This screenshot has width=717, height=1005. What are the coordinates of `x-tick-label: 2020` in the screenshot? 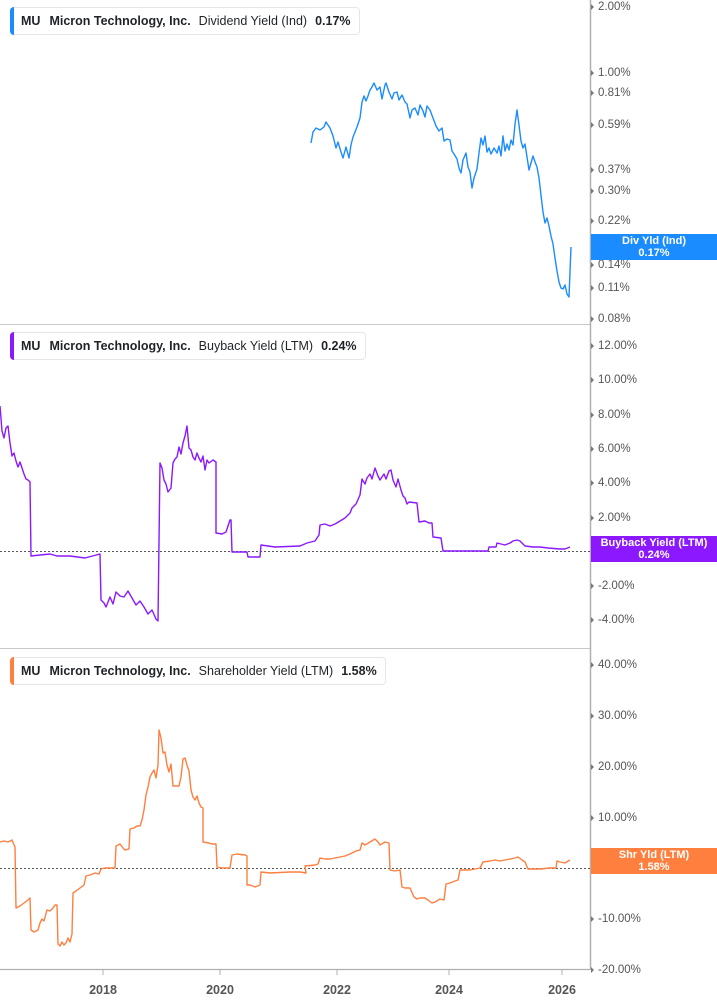 It's located at (220, 990).